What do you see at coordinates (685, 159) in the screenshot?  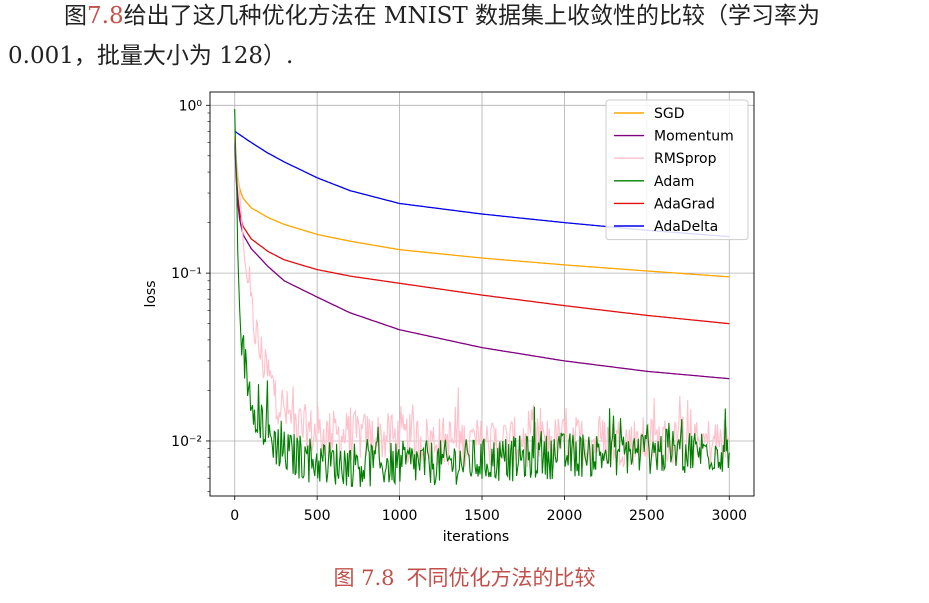 I see `legend-label-rmsprop: RMSprop` at bounding box center [685, 159].